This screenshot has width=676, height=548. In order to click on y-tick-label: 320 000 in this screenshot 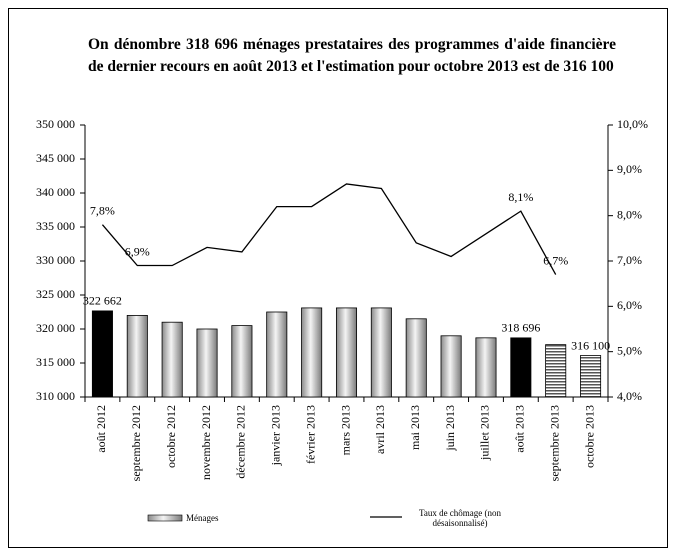, I will do `click(55, 328)`.